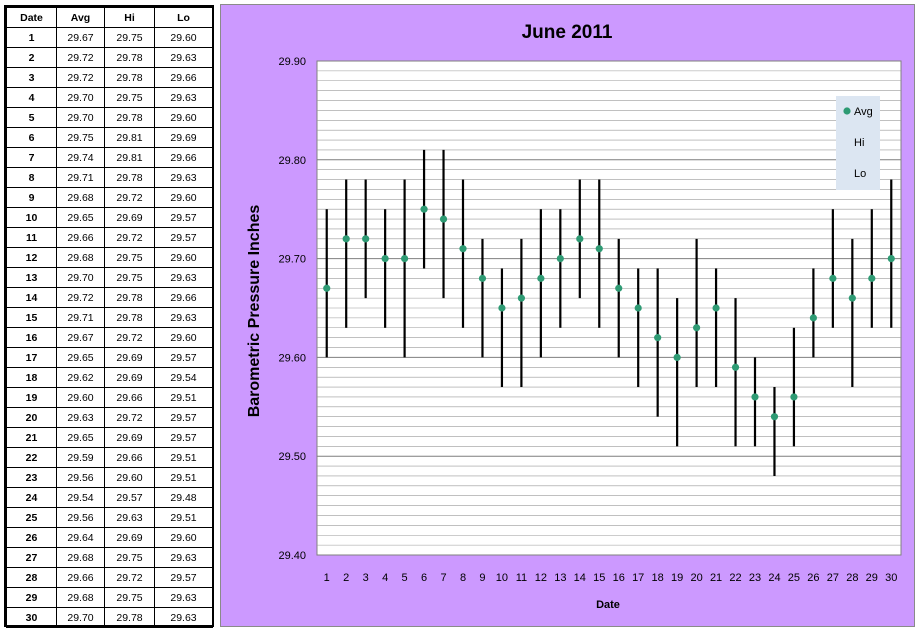  I want to click on cell-avg: 29.65, so click(80, 217).